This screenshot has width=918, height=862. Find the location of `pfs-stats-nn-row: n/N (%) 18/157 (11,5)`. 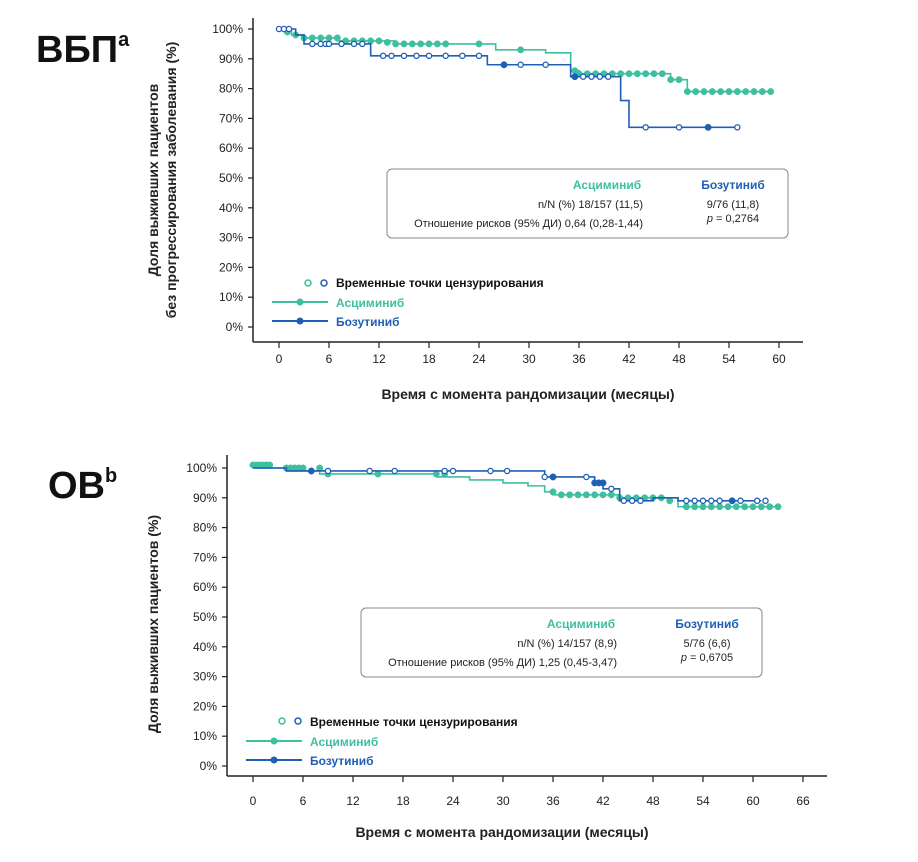

pfs-stats-nn-row: n/N (%) 18/157 (11,5) is located at coordinates (590, 205).